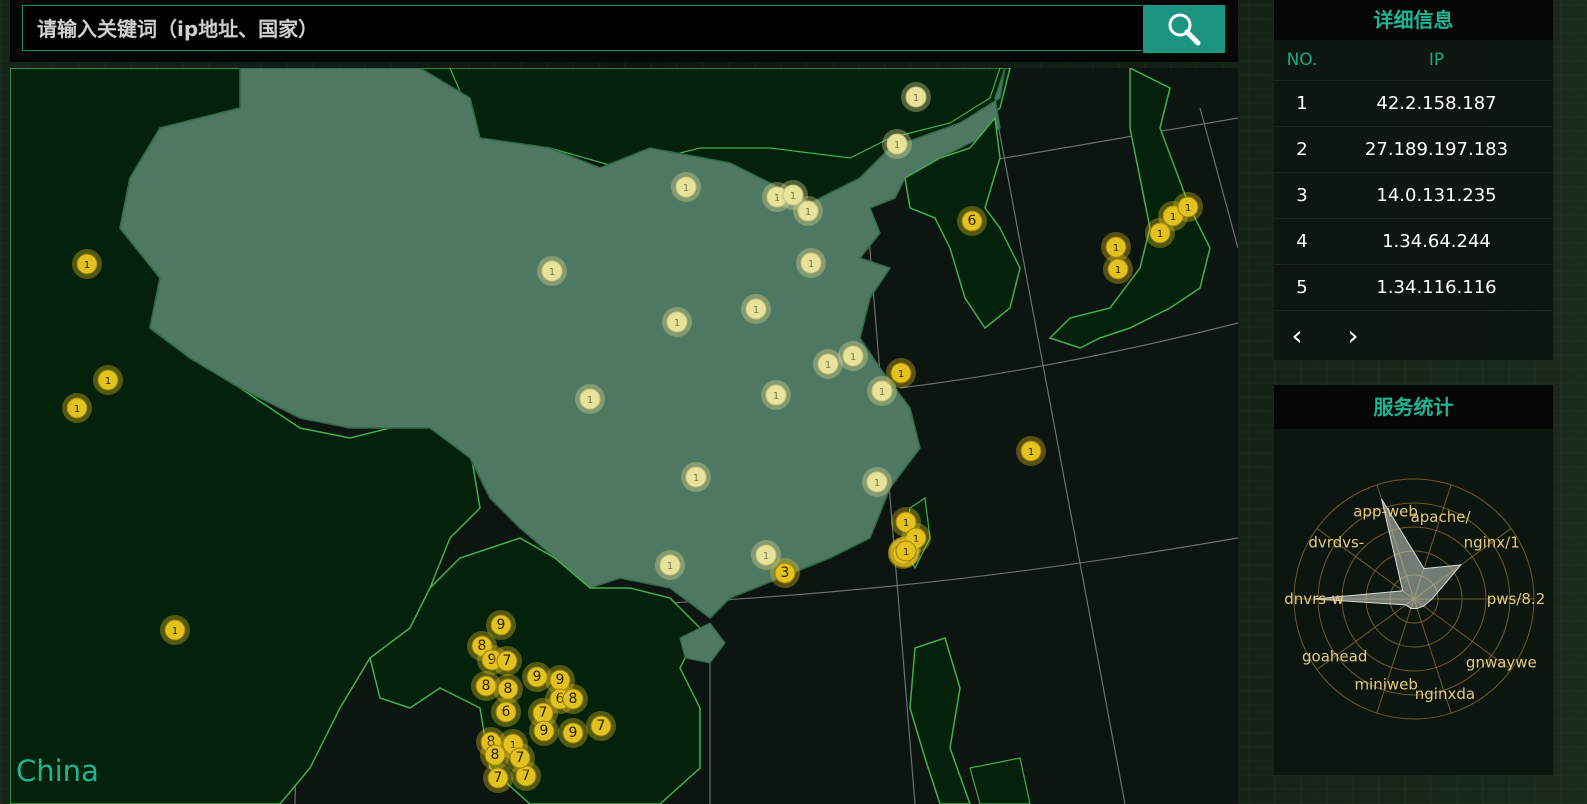 The width and height of the screenshot is (1587, 804). I want to click on row-ip: 1.34.64.244, so click(1436, 241).